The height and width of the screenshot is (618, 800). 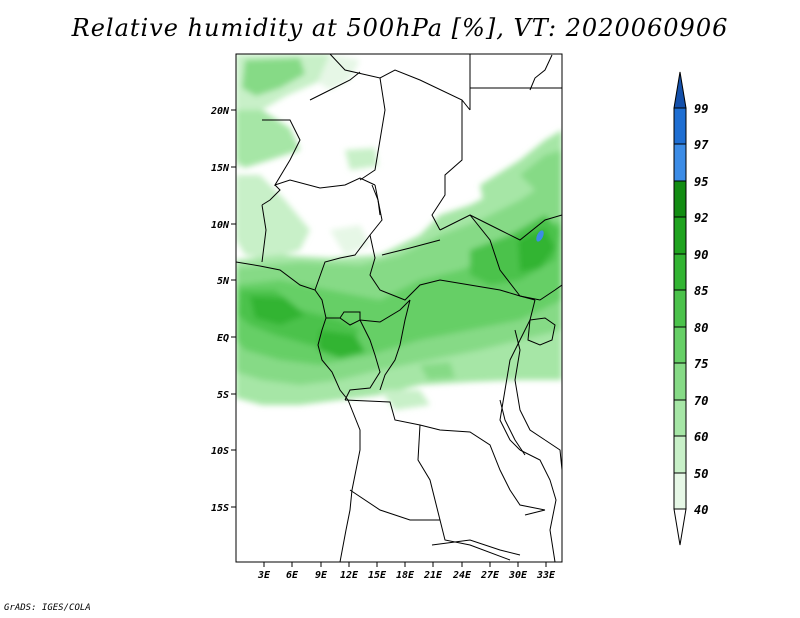 I want to click on lon-ticks, so click(x=405, y=564).